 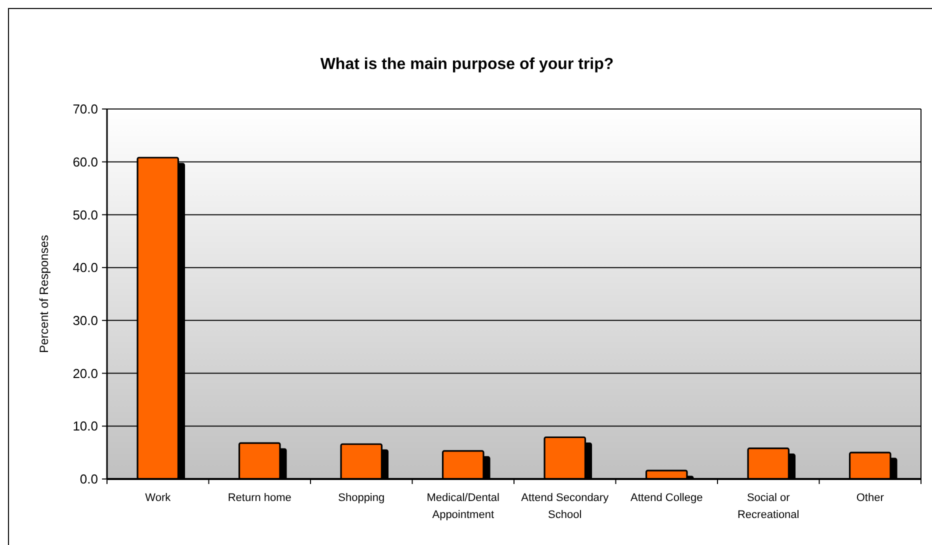 What do you see at coordinates (565, 506) in the screenshot?
I see `x-tick-label: Attend Secondary School` at bounding box center [565, 506].